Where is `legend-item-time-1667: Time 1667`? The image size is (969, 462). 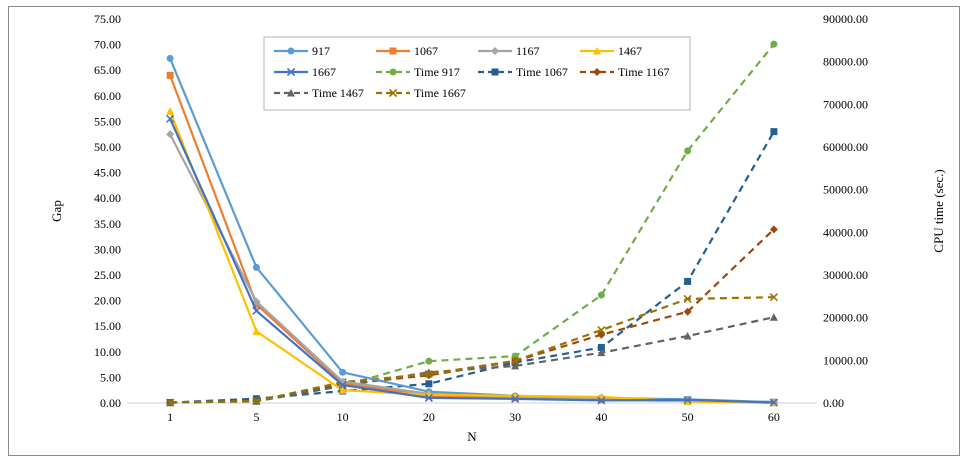
legend-item-time-1667: Time 1667 is located at coordinates (421, 93).